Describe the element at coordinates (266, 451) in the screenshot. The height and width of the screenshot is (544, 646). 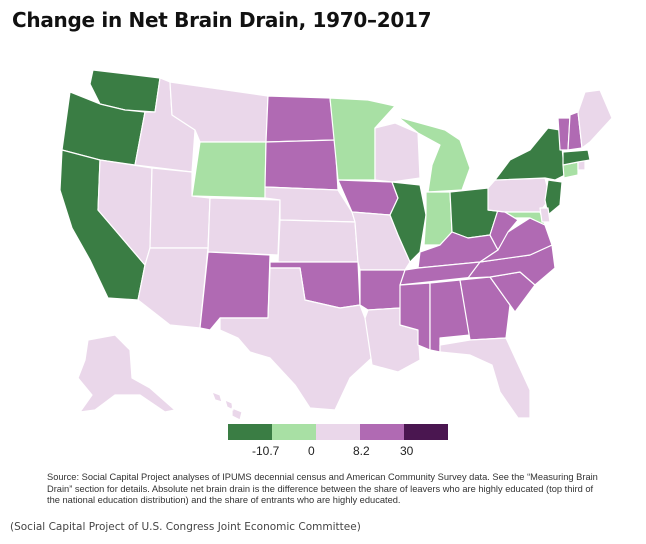
I see `legend-label: -10.7` at that location.